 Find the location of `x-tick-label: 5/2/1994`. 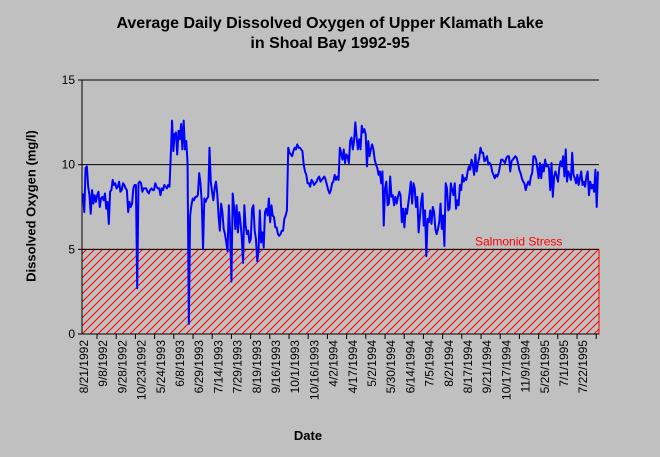

x-tick-label: 5/2/1994 is located at coordinates (372, 363).